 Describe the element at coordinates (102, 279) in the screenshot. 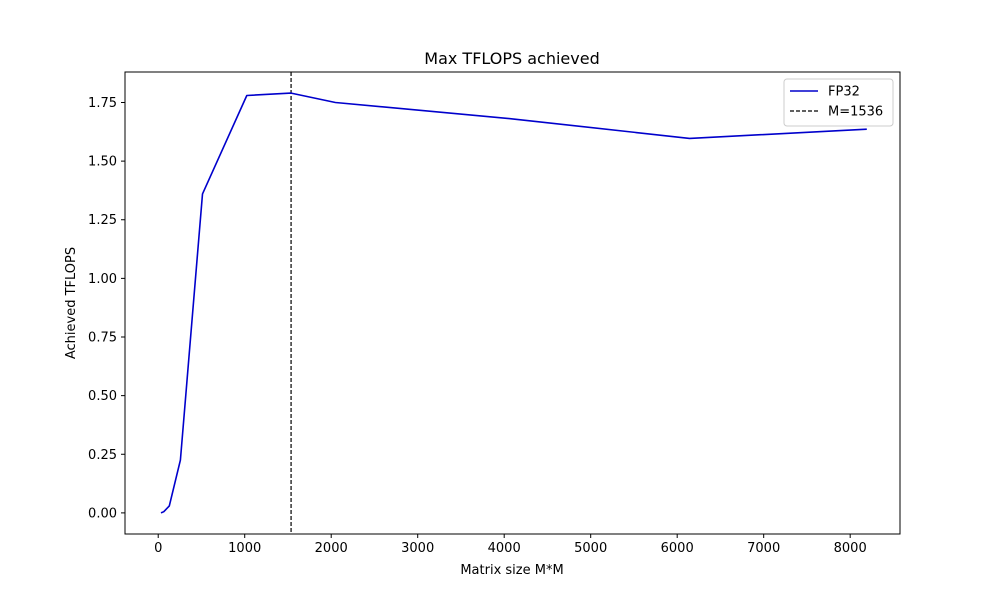

I see `y-tick-label-4: 1.00` at that location.